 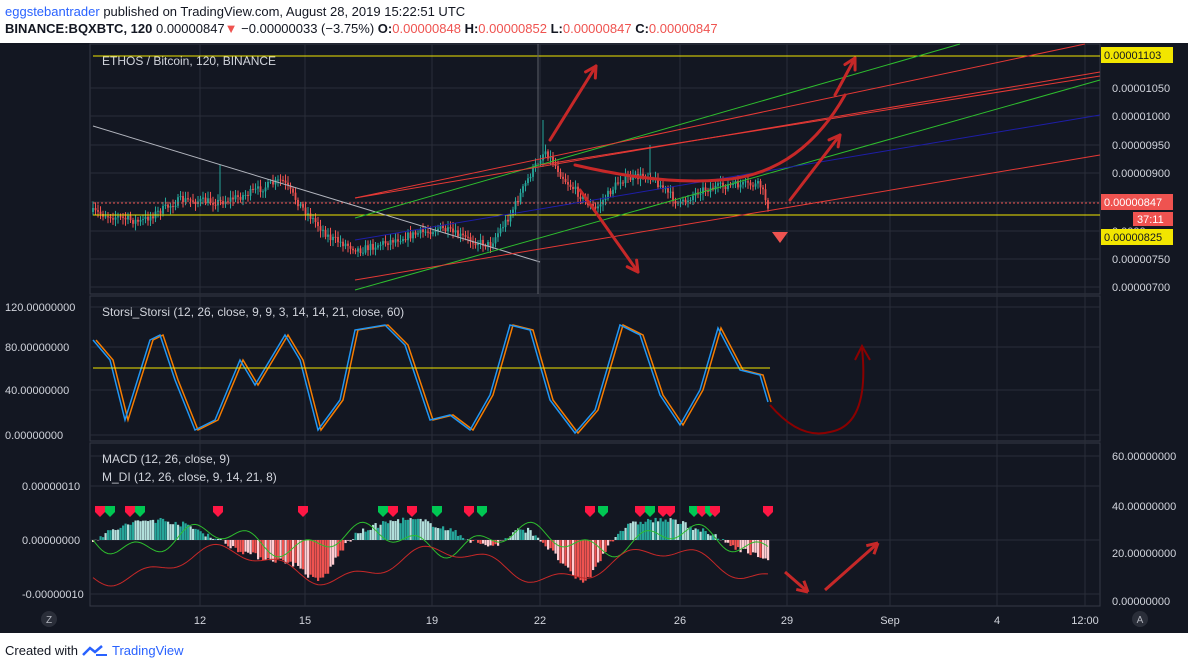 What do you see at coordinates (481, 379) in the screenshot?
I see `stoch-plot` at bounding box center [481, 379].